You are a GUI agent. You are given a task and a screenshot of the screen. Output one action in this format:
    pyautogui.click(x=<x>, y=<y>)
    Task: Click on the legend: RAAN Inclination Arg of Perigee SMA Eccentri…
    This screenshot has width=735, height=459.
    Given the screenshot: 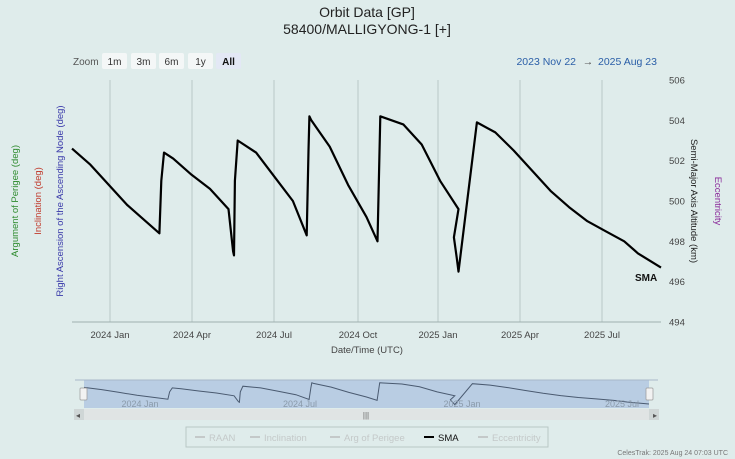 What is the action you would take?
    pyautogui.click(x=367, y=437)
    